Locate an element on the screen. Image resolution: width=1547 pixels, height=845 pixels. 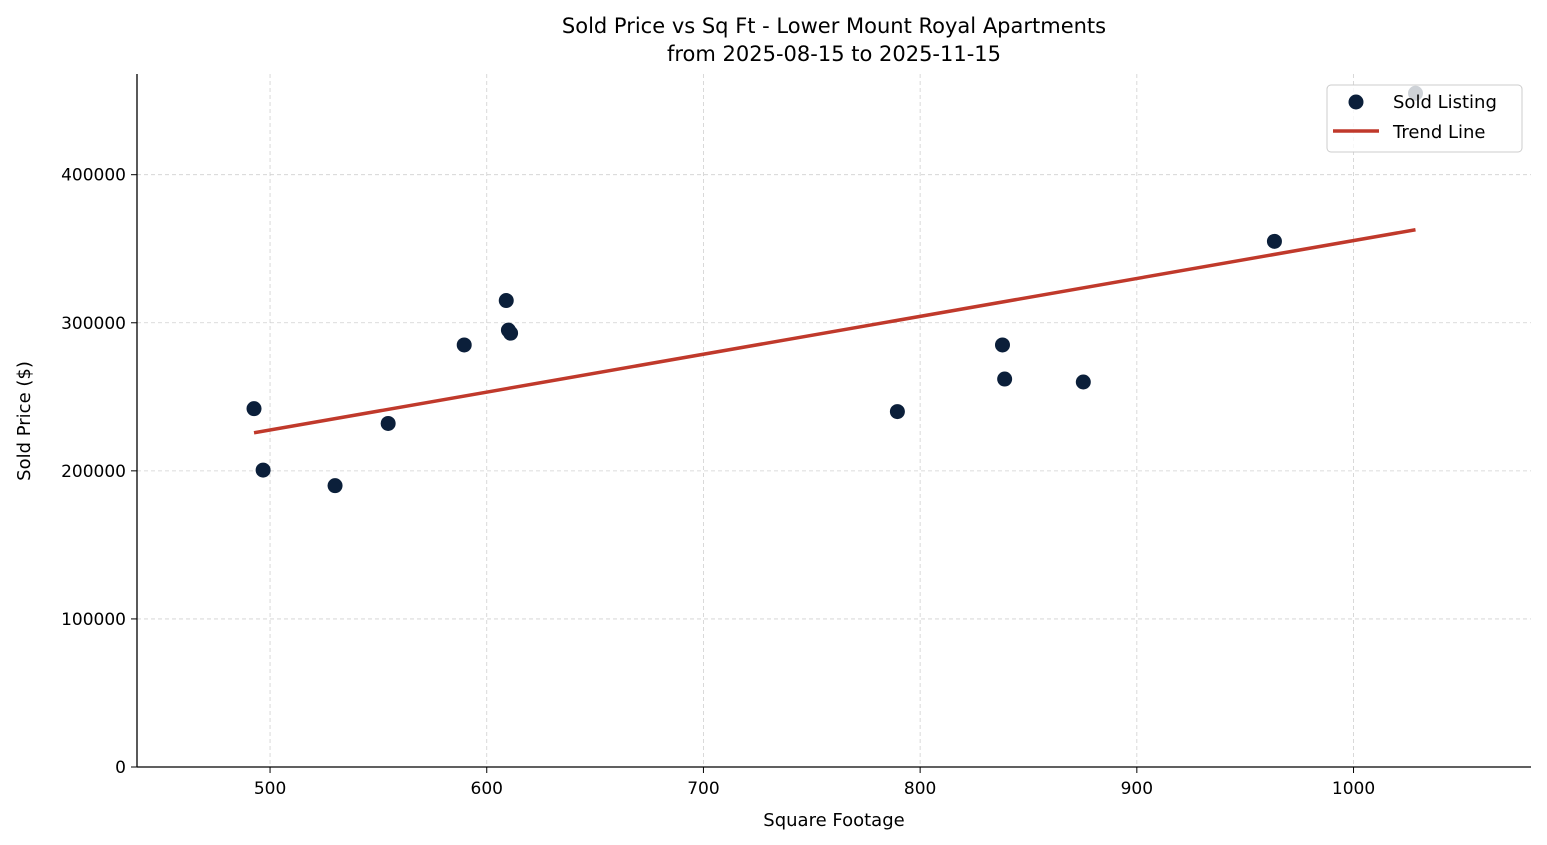
legend-label-trend-line: Trend Line is located at coordinates (1439, 132).